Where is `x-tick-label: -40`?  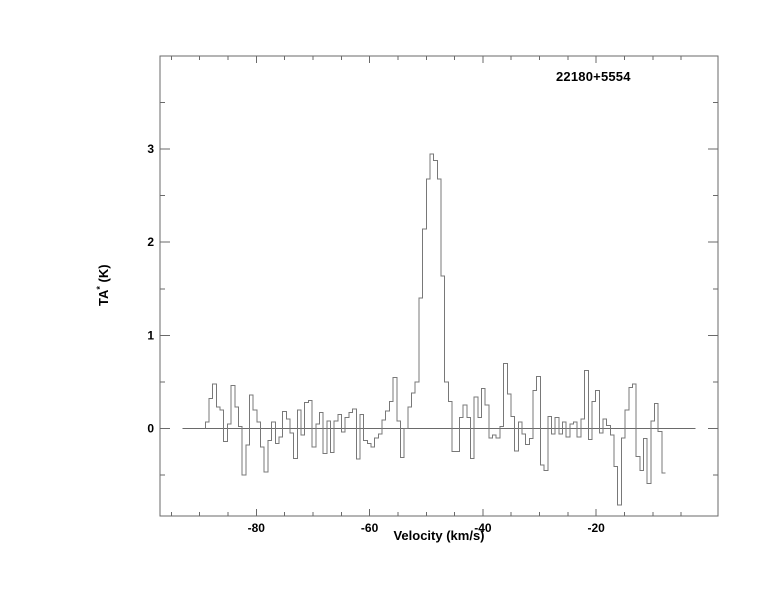
x-tick-label: -40 is located at coordinates (483, 528).